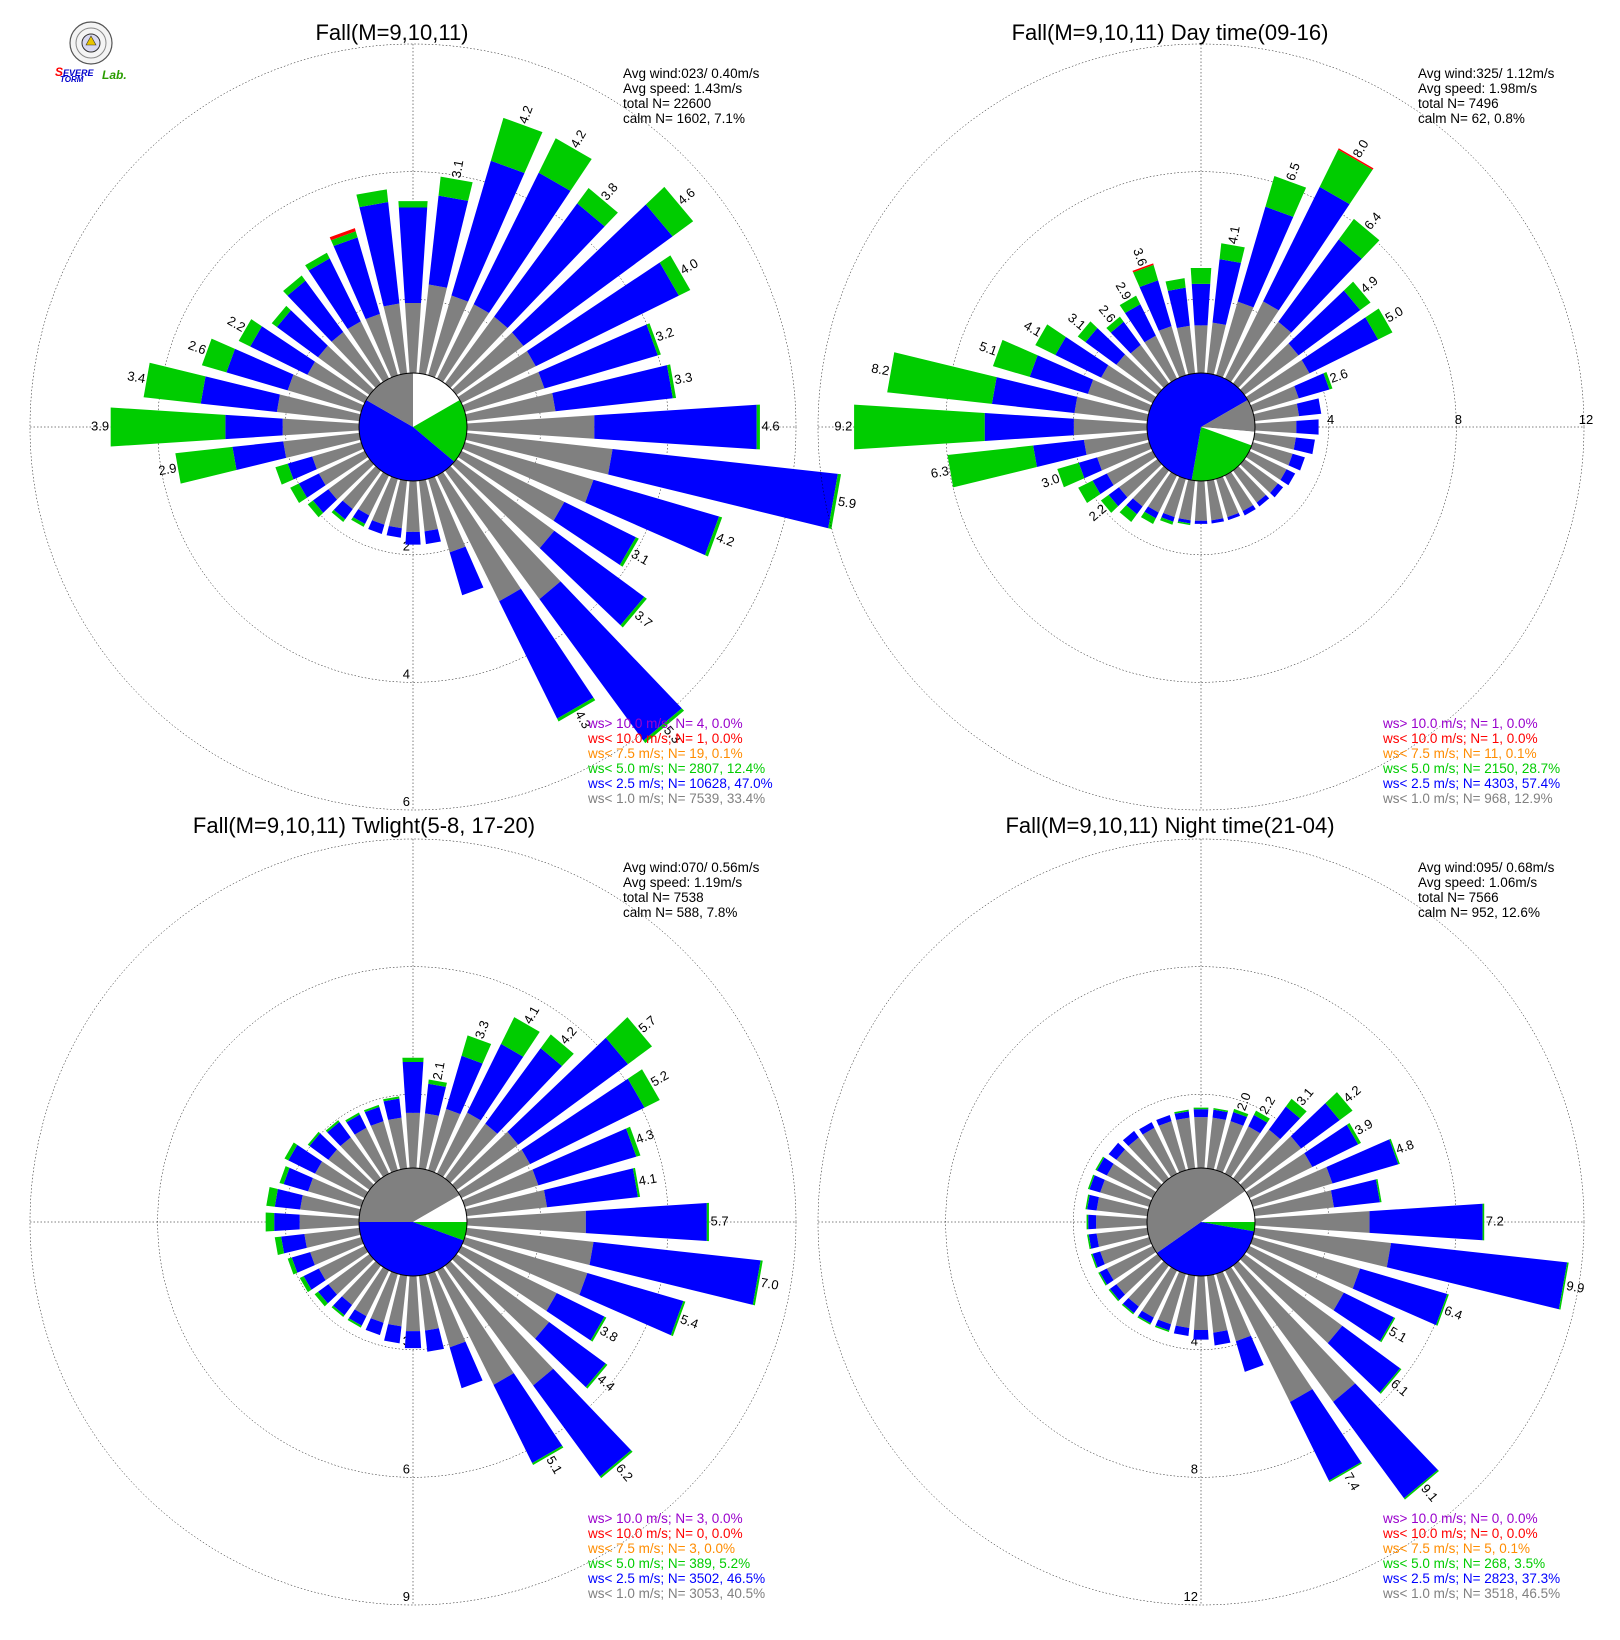 This screenshot has width=1620, height=1640. What do you see at coordinates (1486, 867) in the screenshot?
I see `stats-line: Avg wind:095/ 0.68m/s` at bounding box center [1486, 867].